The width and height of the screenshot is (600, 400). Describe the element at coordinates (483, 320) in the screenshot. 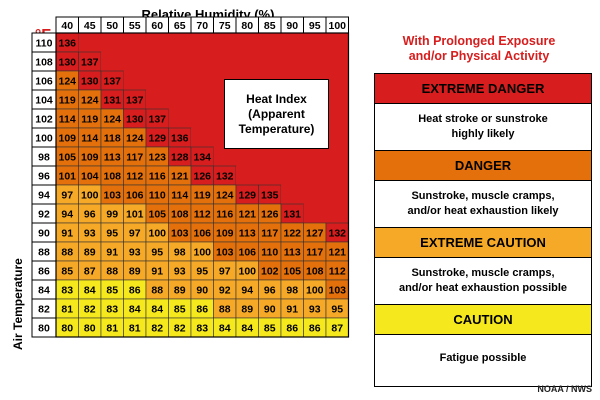

I see `legend-item-caution: CAUTION` at that location.